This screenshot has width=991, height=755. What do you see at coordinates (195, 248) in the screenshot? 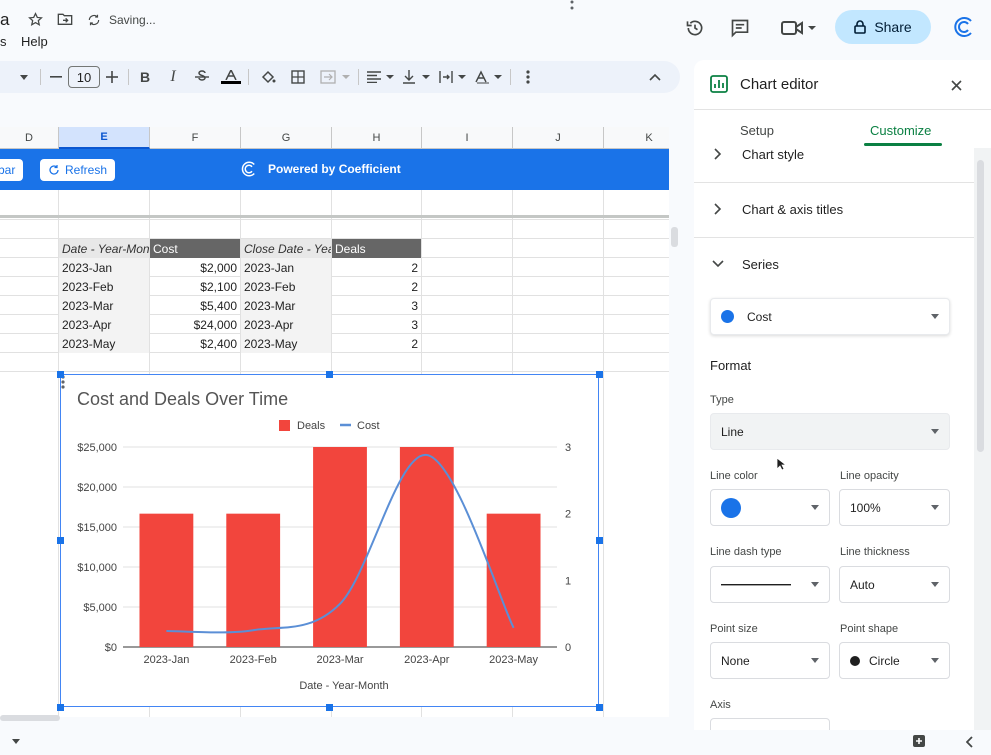
I see `table-header-cost: Cost` at bounding box center [195, 248].